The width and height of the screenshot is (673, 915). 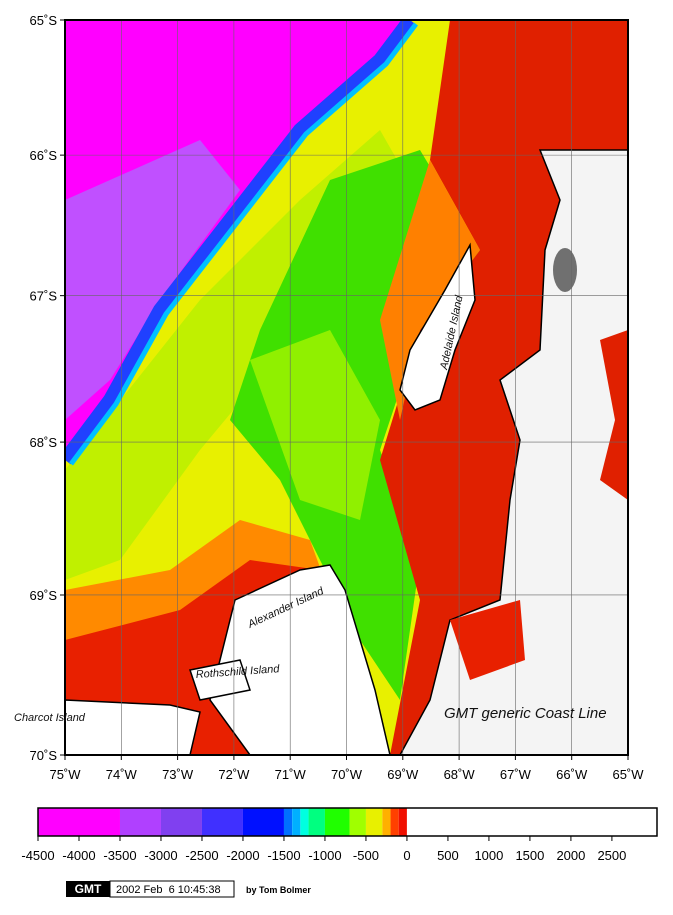 What do you see at coordinates (44, 755) in the screenshot?
I see `lat-tick-label: 70˚S` at bounding box center [44, 755].